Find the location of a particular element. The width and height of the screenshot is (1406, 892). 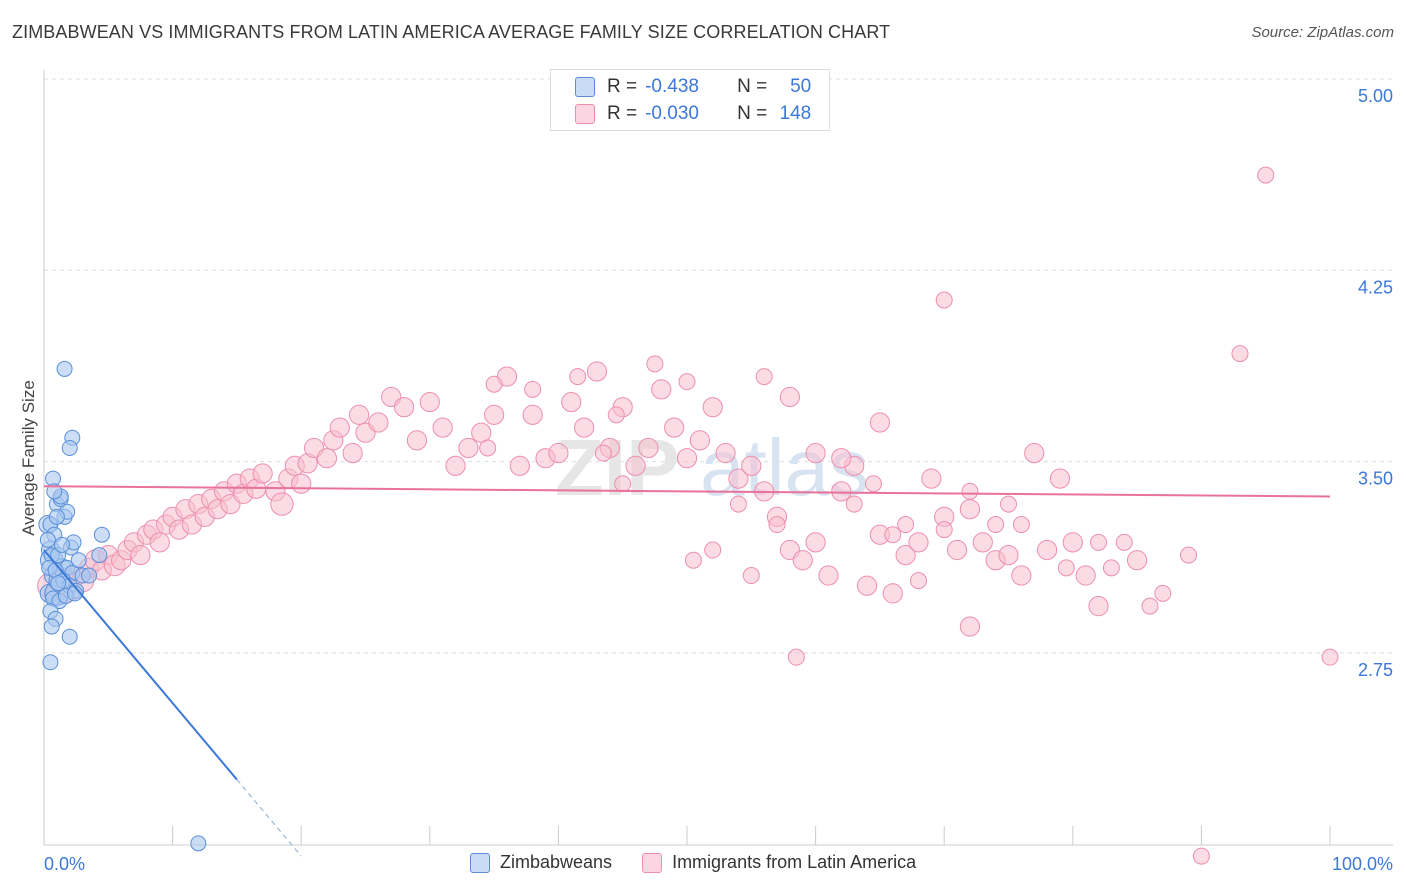

legend-label-latin-america: Immigrants from Latin America is located at coordinates (794, 862).